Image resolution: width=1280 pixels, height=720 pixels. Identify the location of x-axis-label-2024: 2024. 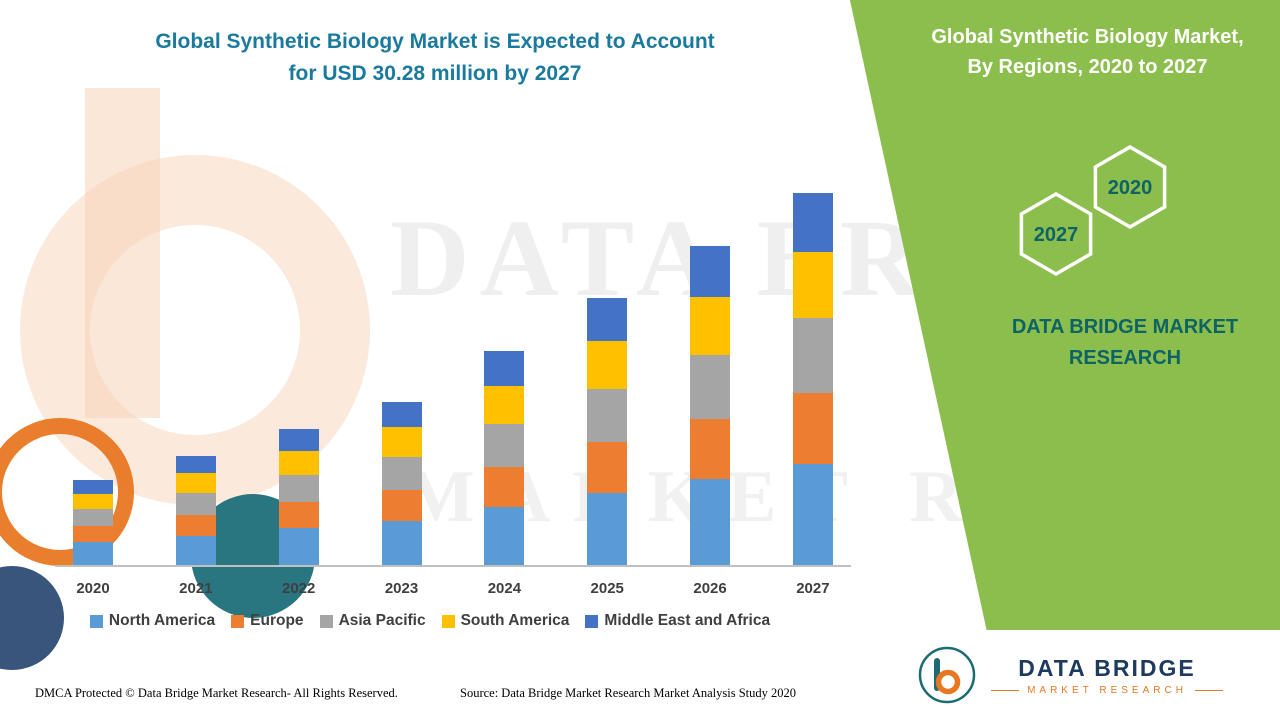
(504, 588).